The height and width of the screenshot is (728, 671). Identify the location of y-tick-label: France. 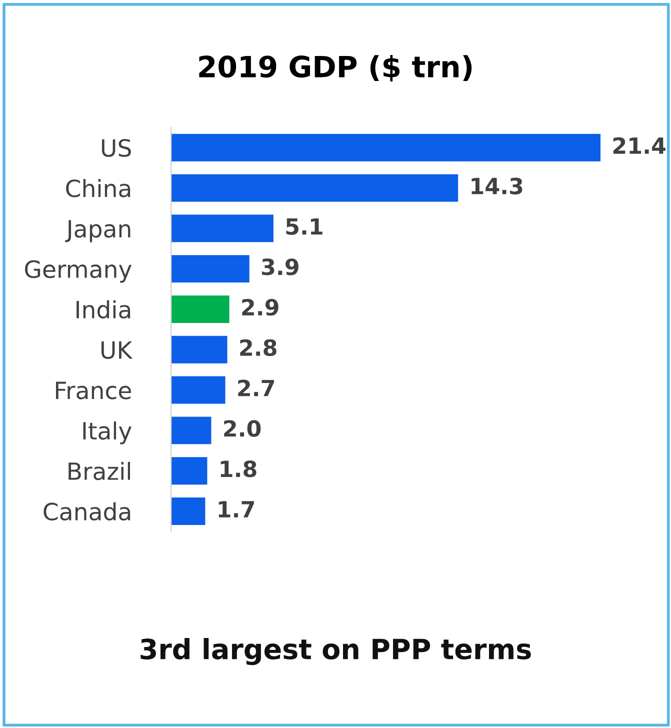
(93, 391).